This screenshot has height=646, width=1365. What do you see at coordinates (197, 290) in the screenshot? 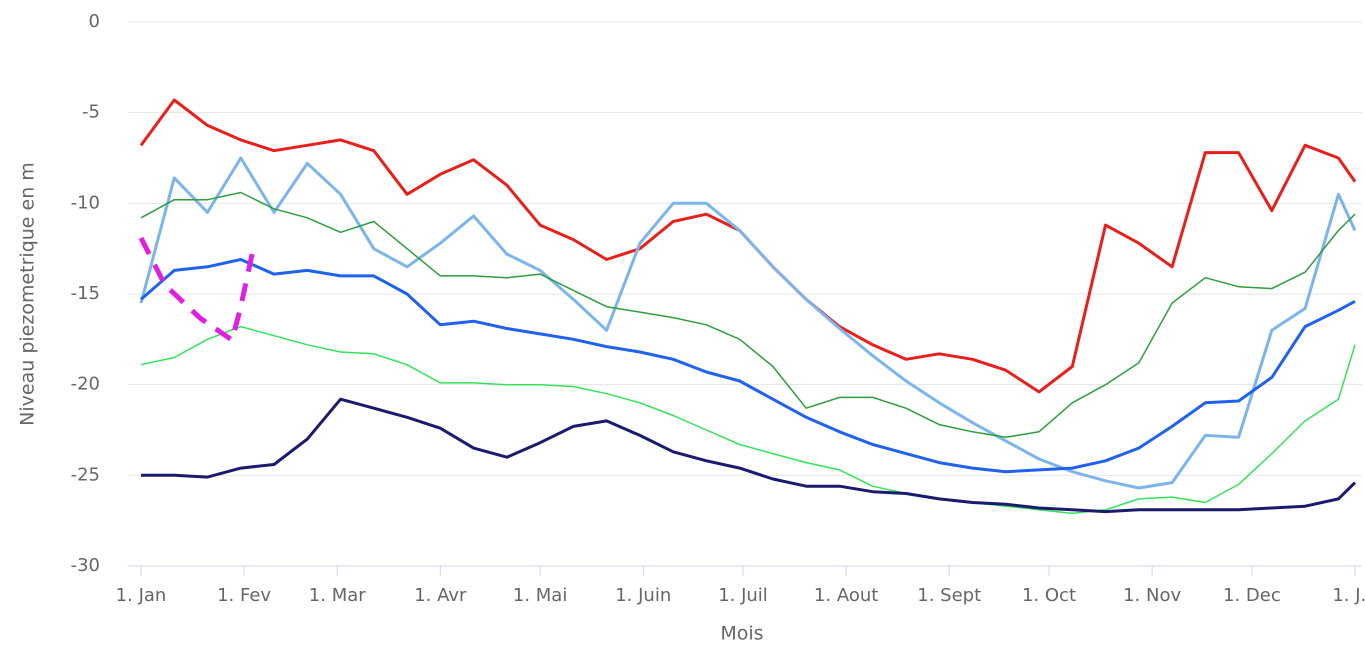
I see `annotation-shape` at bounding box center [197, 290].